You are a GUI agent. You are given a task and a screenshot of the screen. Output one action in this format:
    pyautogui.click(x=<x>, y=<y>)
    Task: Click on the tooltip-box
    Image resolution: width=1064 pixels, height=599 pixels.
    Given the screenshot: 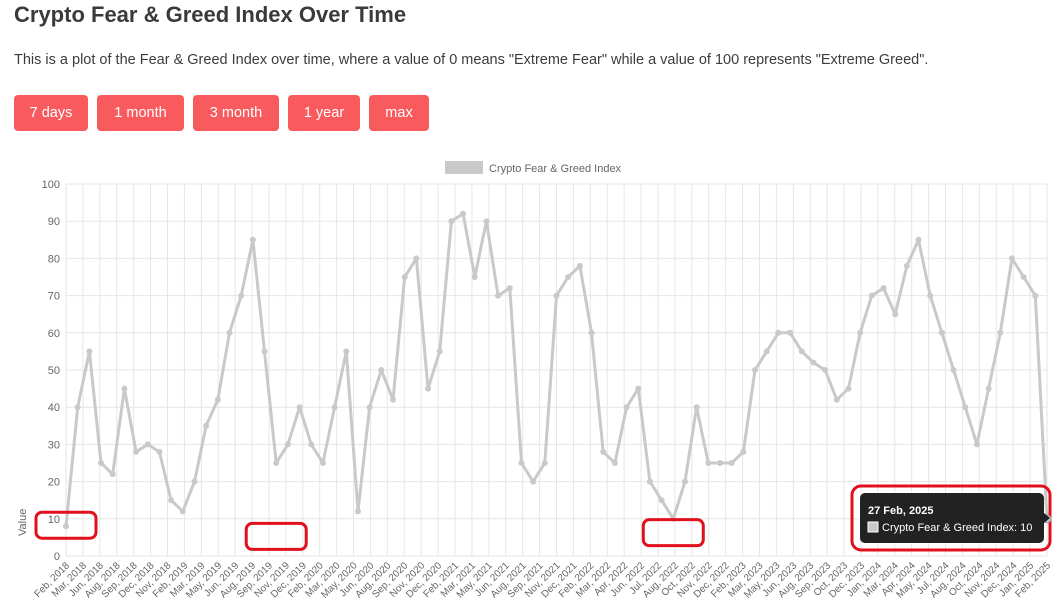 What is the action you would take?
    pyautogui.click(x=952, y=518)
    